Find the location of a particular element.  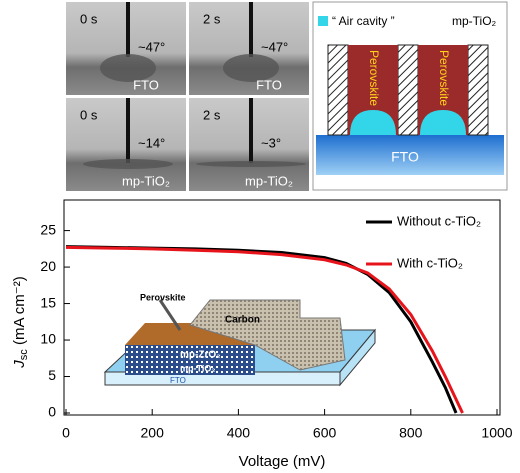

fto-layer is located at coordinates (410, 155).